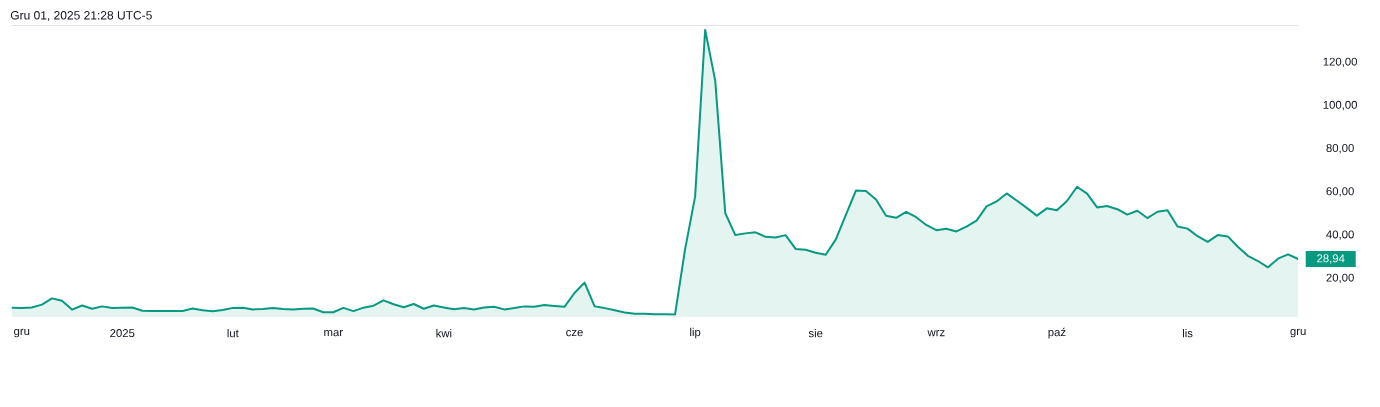 The width and height of the screenshot is (1380, 407). I want to click on y-tick-label: 100,00, so click(1340, 105).